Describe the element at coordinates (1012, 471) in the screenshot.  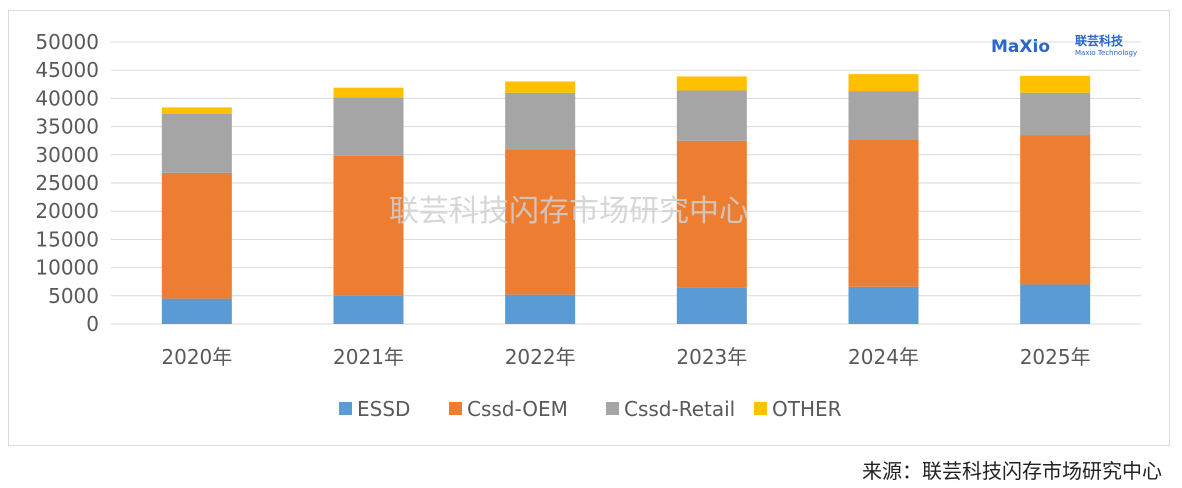
I see `source-note: 来源：联芸科技闪存市场研究中心` at that location.